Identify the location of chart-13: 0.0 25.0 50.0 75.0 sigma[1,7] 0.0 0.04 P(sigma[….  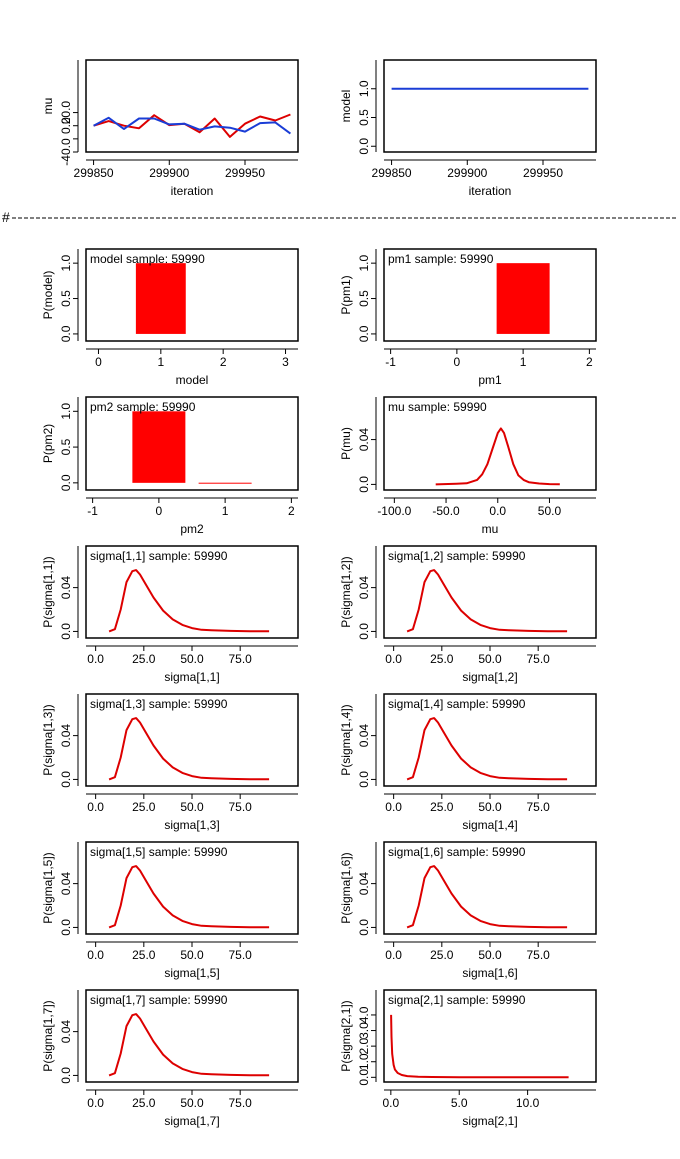
(170, 1058).